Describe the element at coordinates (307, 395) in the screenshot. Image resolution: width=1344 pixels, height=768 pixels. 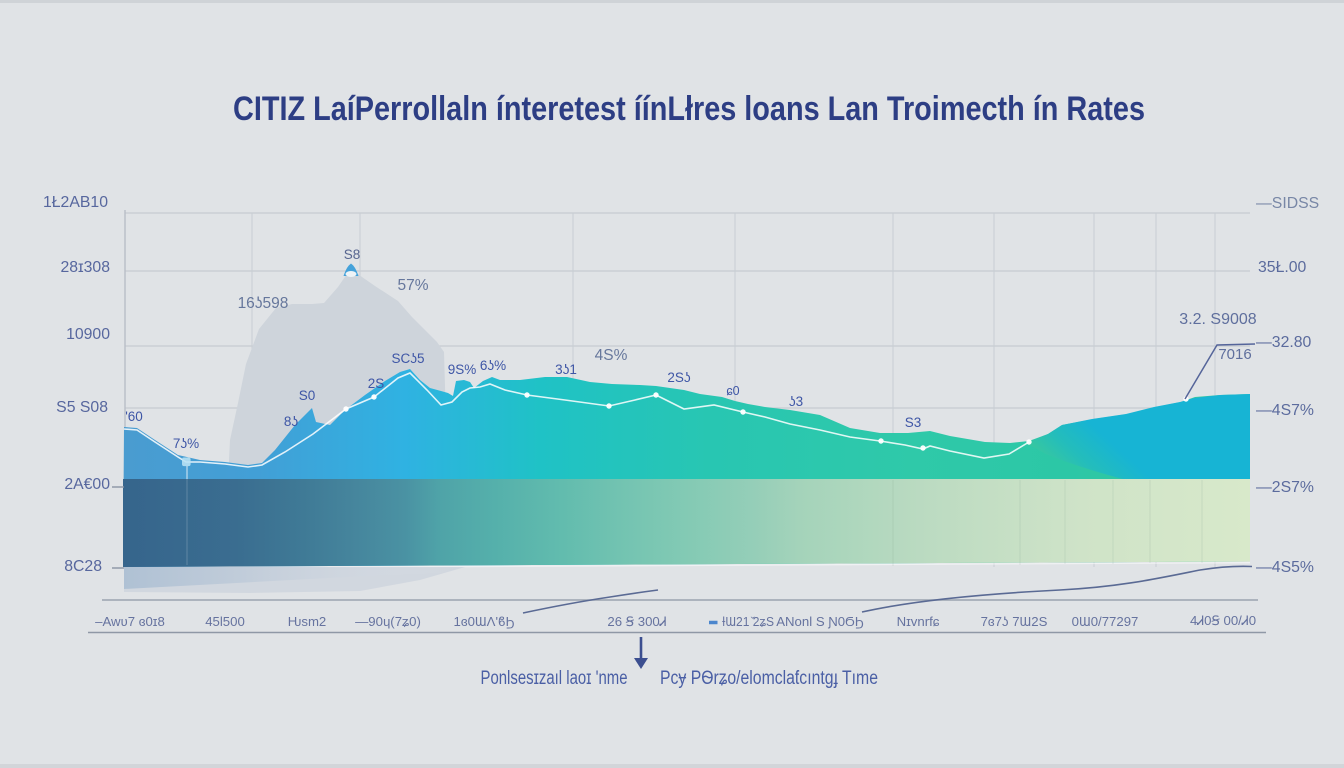
I see `svg-text: S0` at that location.